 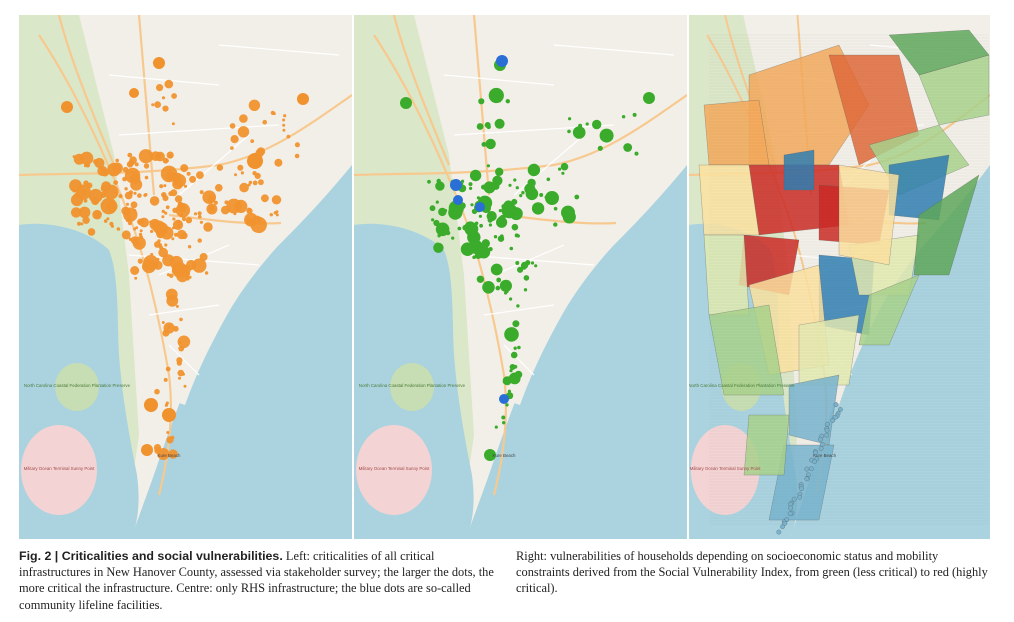 What do you see at coordinates (725, 468) in the screenshot?
I see `military-zone-label: Military Ocean Terminal Sunny Point` at bounding box center [725, 468].